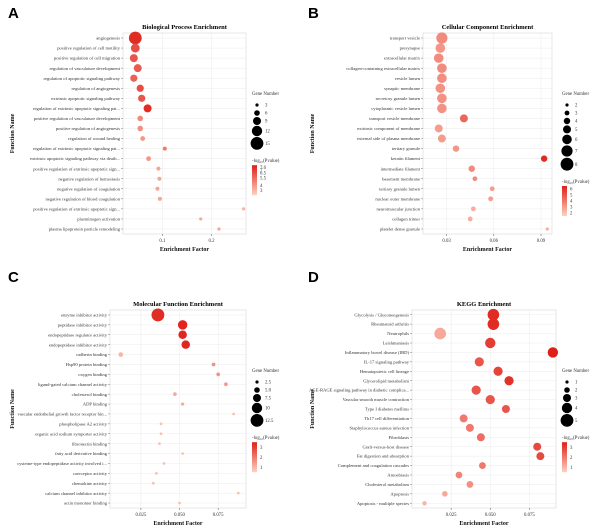 The width and height of the screenshot is (600, 527). I want to click on category-label: negative regulation of blood coagulation, so click(83, 198).